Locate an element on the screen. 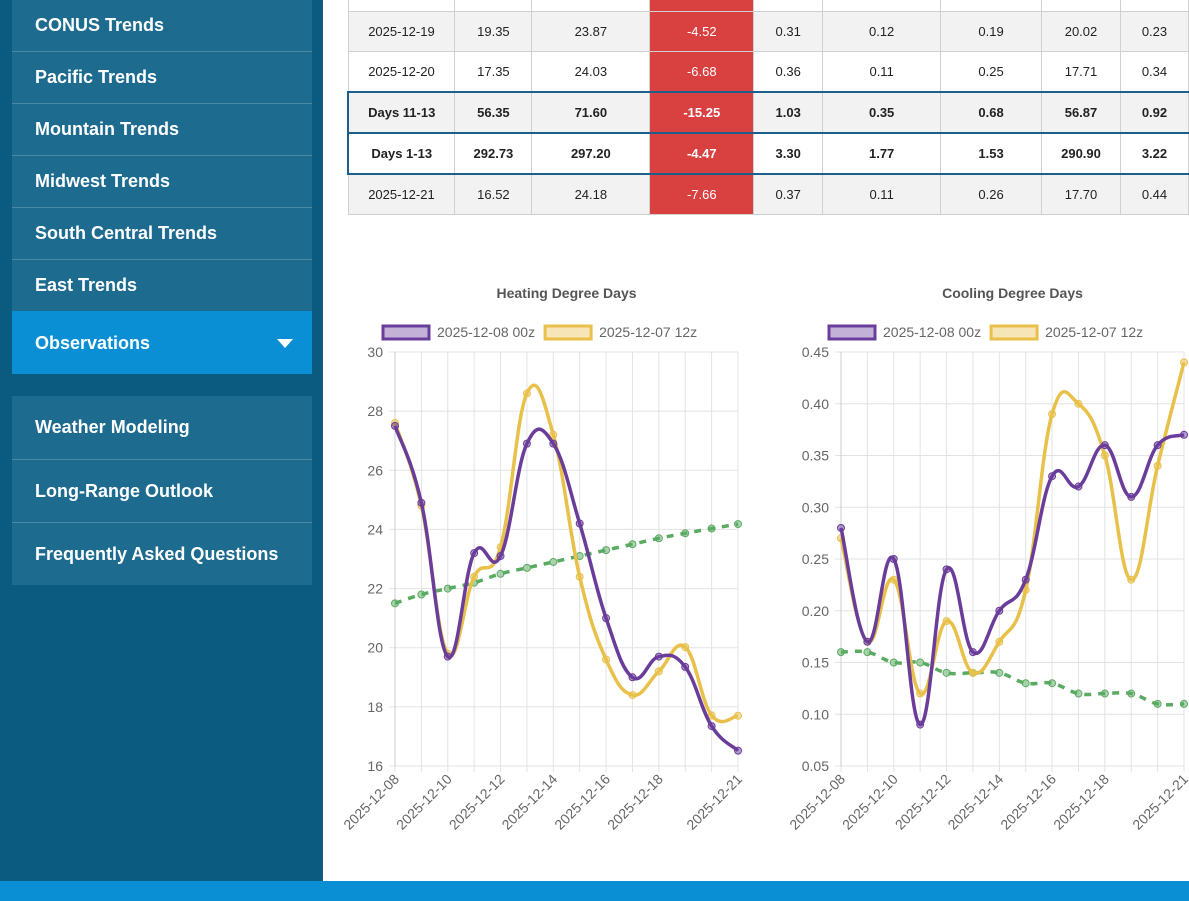 The image size is (1189, 901). table-cell: Days 1-13 is located at coordinates (401, 153).